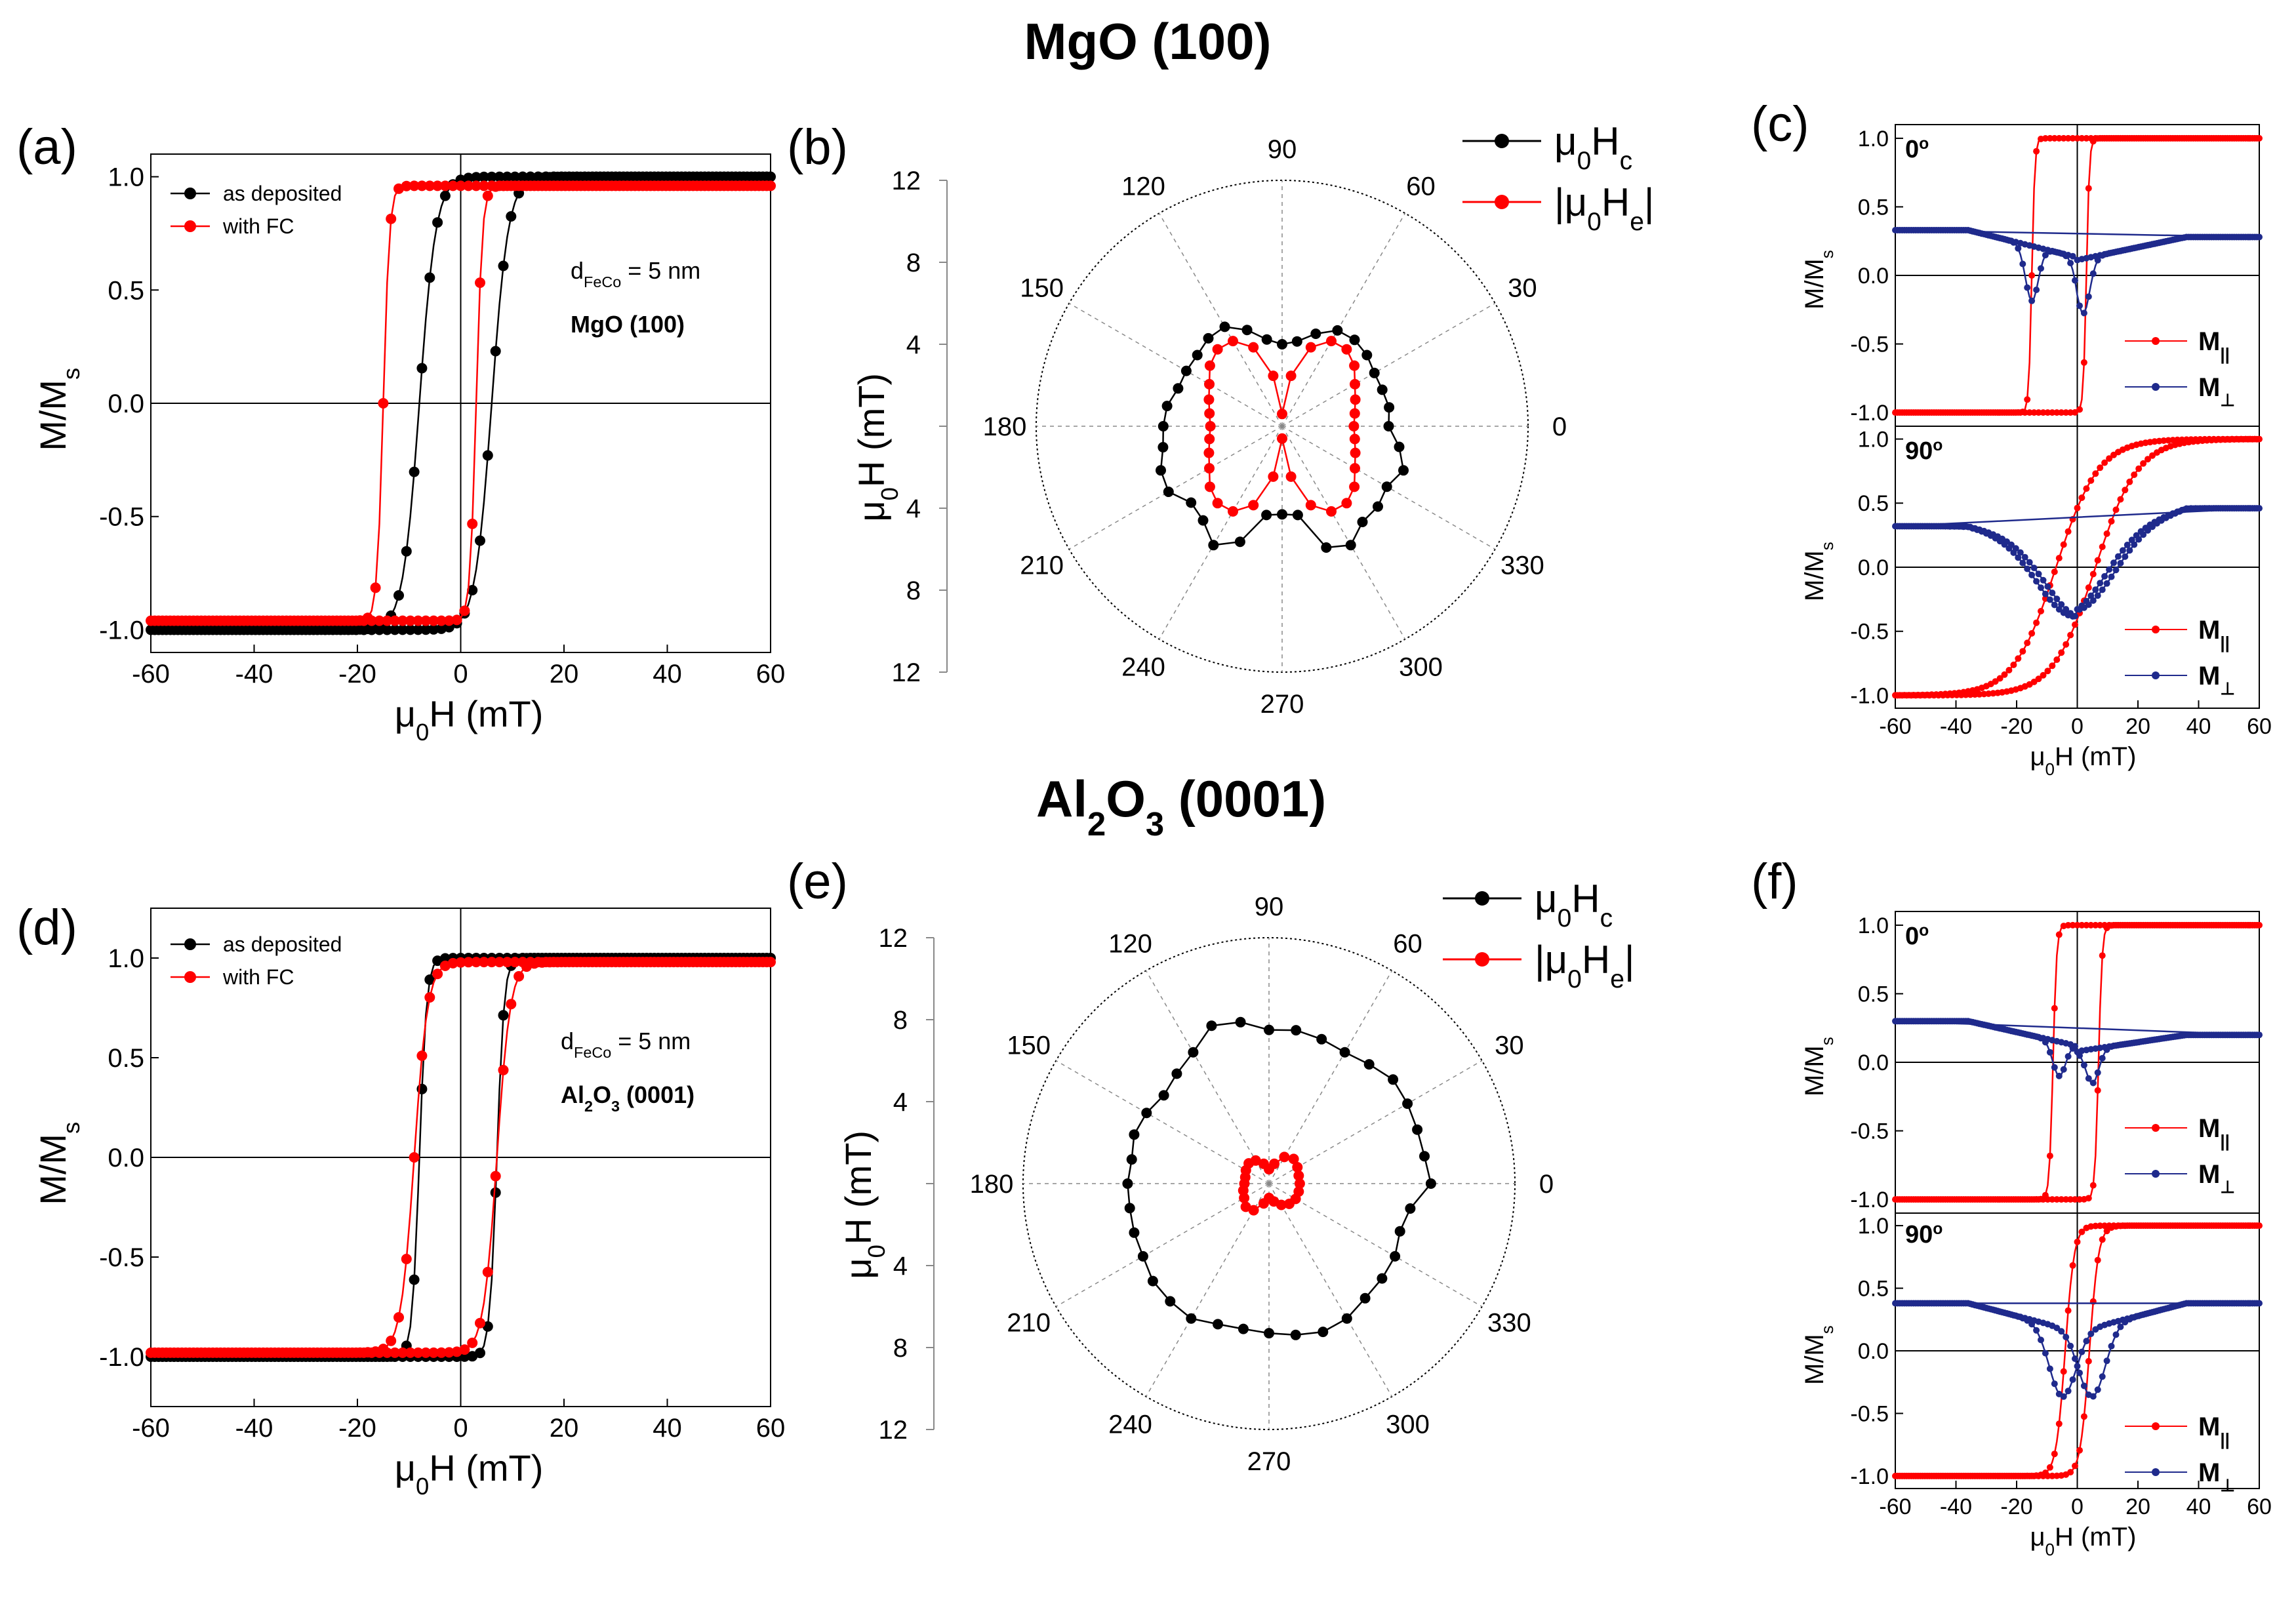  Describe the element at coordinates (47, 147) in the screenshot. I see `panel-letter: (a)` at that location.